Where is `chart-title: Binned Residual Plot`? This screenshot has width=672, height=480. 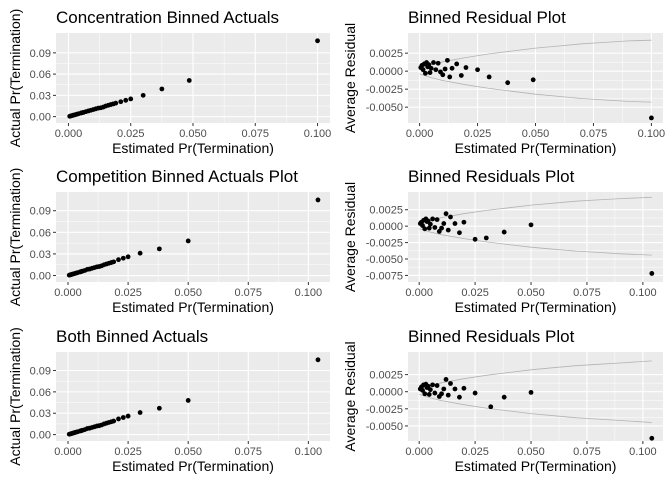 chart-title: Binned Residual Plot is located at coordinates (487, 17).